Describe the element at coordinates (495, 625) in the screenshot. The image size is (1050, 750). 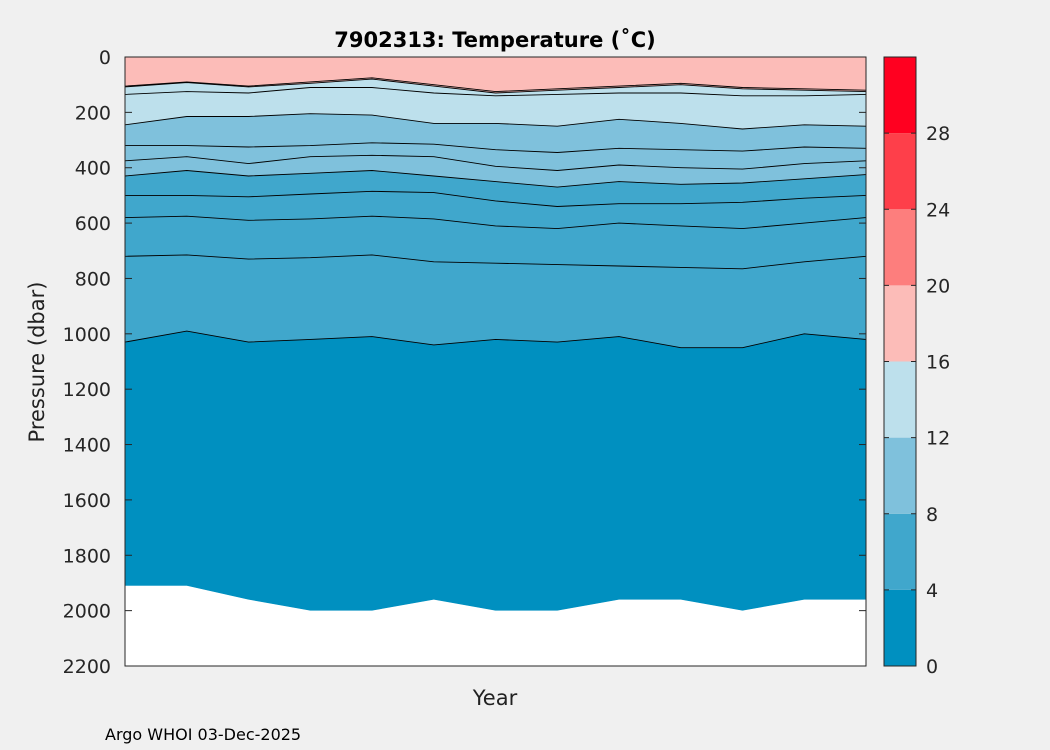
I see `no-data-region` at that location.